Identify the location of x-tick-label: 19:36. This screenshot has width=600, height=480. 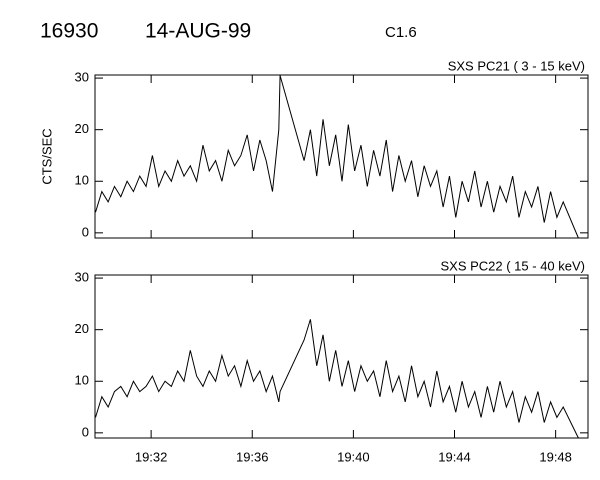
(252, 456).